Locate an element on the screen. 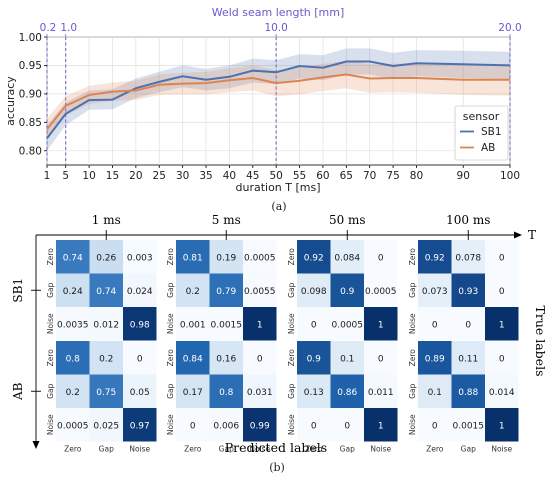 The image size is (550, 478). legend: sensor SB1 AB is located at coordinates (481, 133).